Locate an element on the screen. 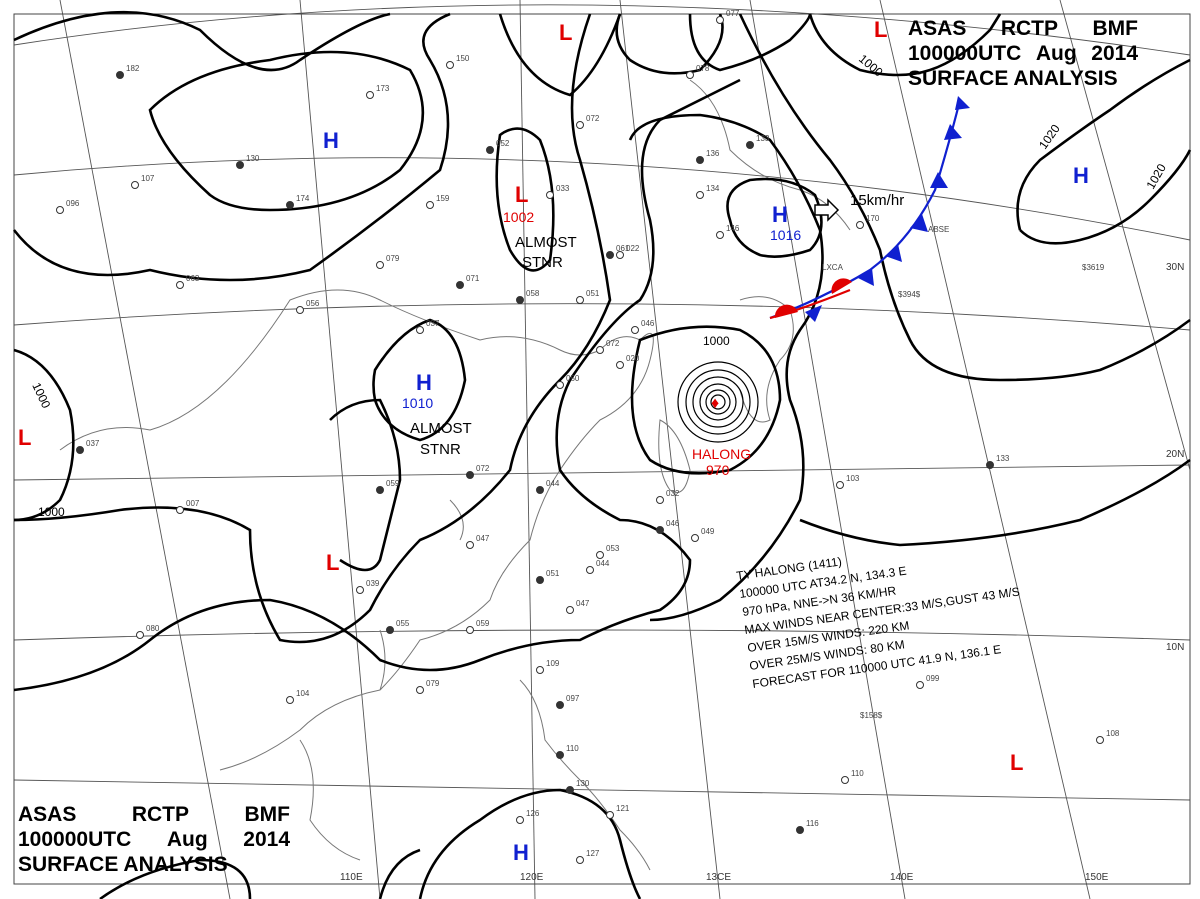  station-pressure: 096 is located at coordinates (73, 203).